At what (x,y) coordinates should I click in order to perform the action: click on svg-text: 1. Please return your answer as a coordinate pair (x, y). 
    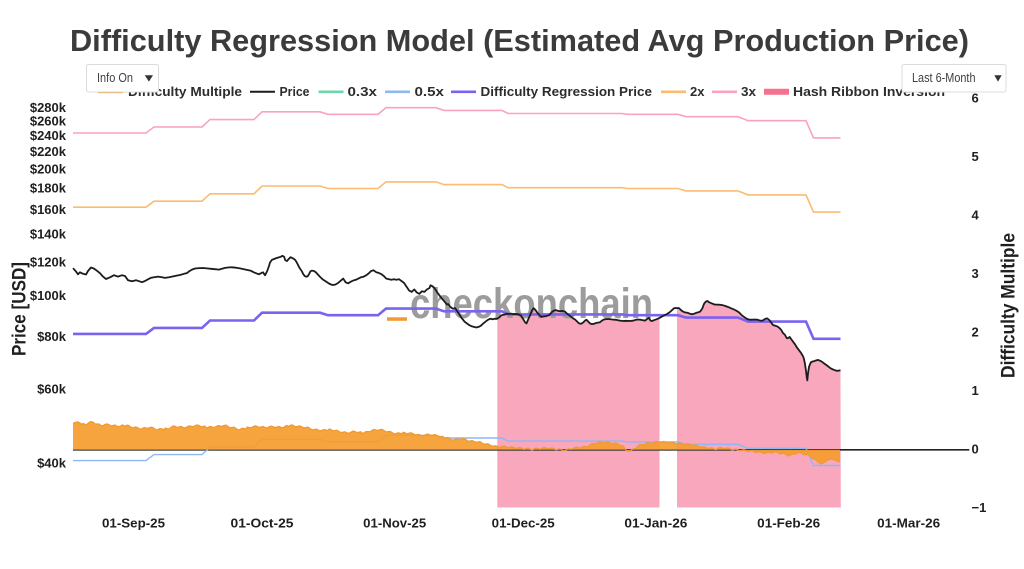
    Looking at the image, I should click on (975, 390).